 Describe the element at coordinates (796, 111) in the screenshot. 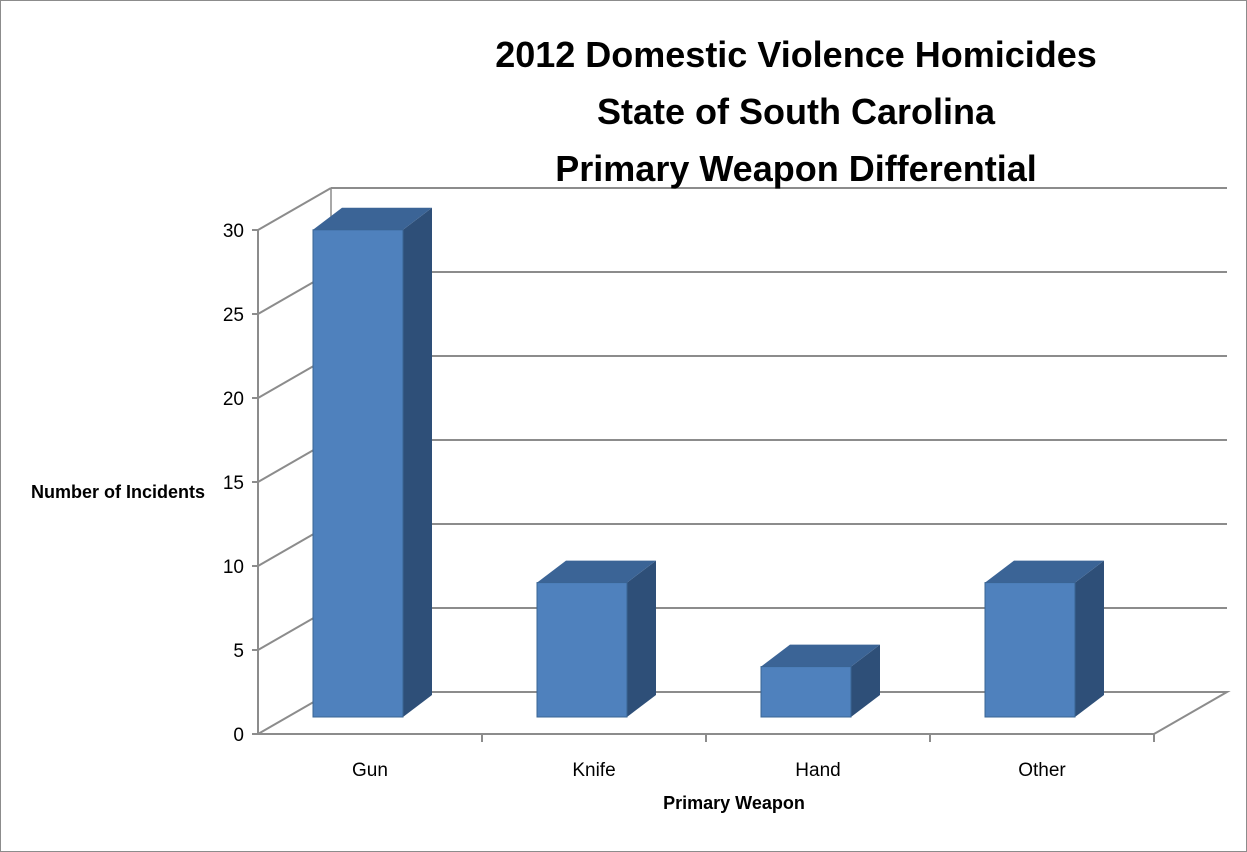

I see `chart-title-line-2: State of South Carolina` at that location.